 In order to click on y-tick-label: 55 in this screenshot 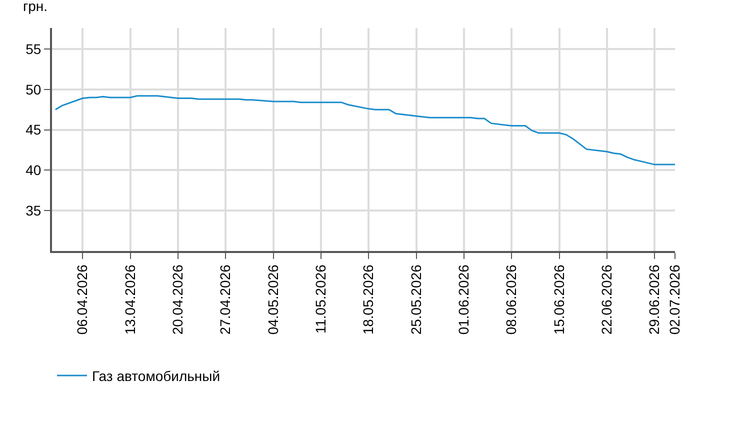, I will do `click(34, 48)`.